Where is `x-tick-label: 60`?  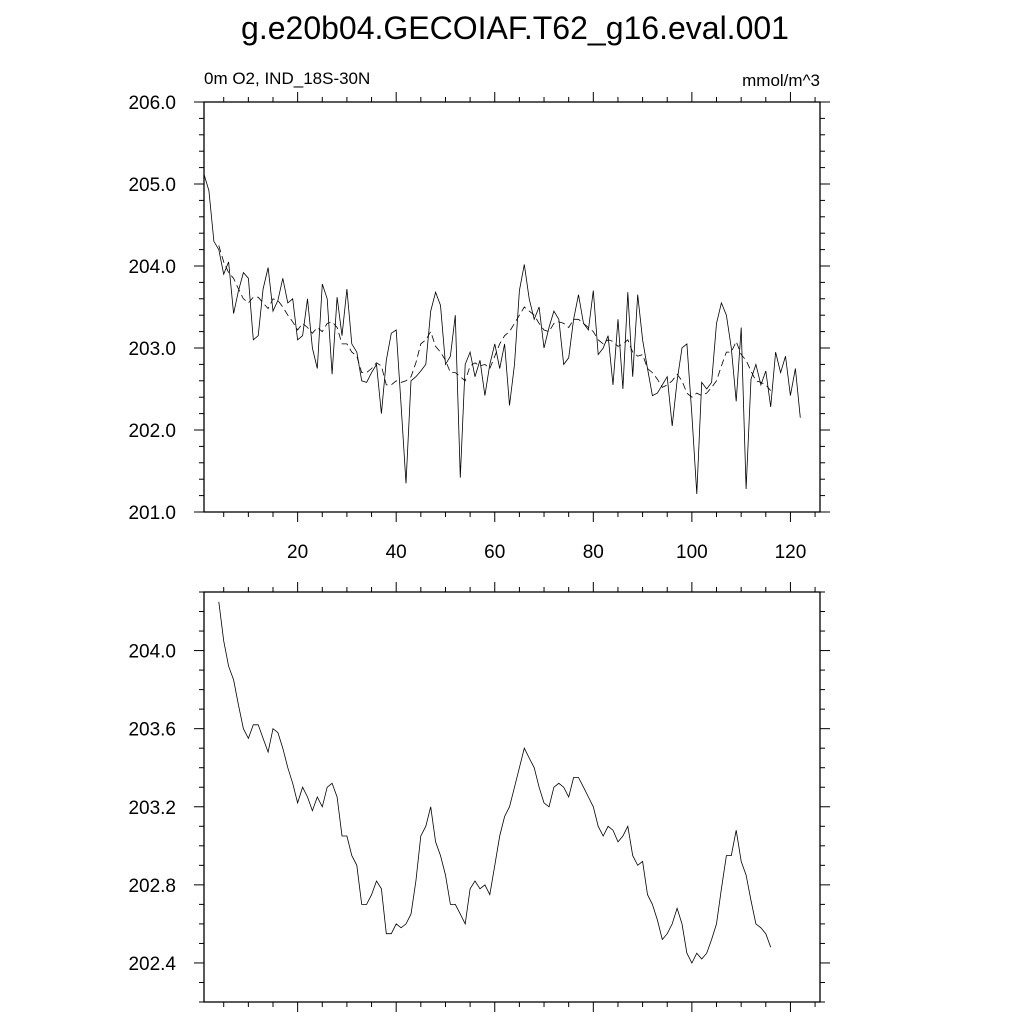 x-tick-label: 60 is located at coordinates (494, 552).